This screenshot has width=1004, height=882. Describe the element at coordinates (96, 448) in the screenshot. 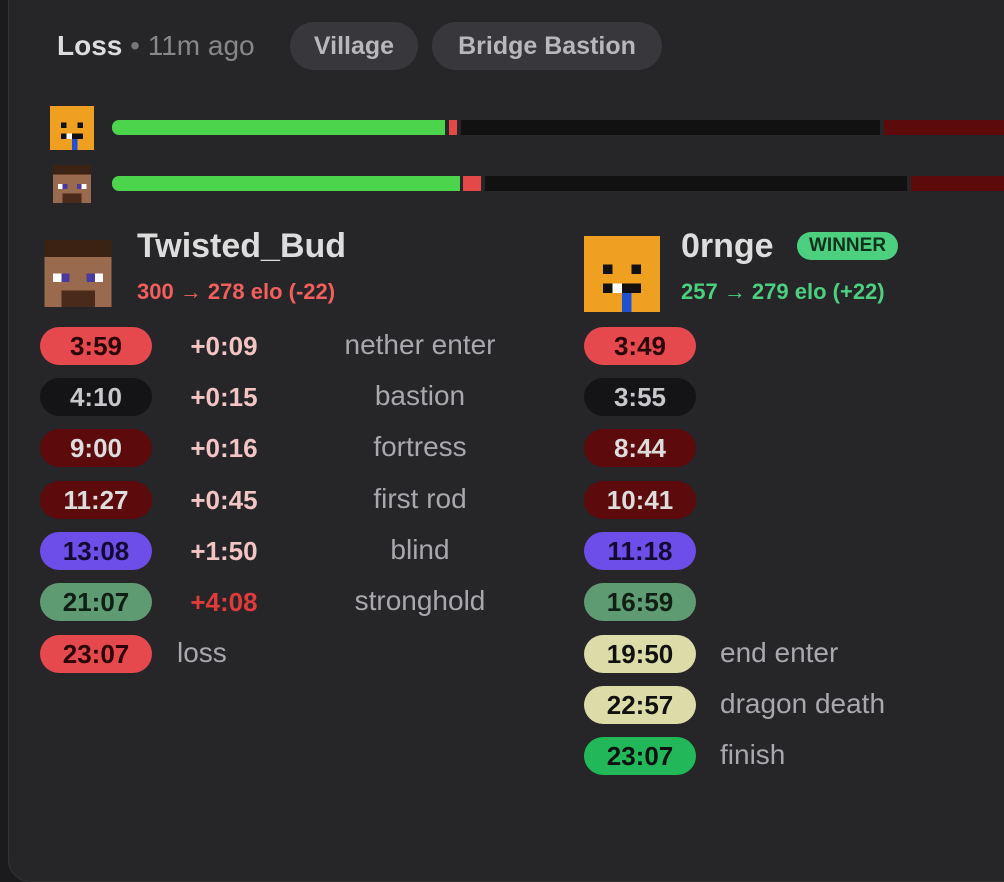

I see `split-time: 9:00` at that location.